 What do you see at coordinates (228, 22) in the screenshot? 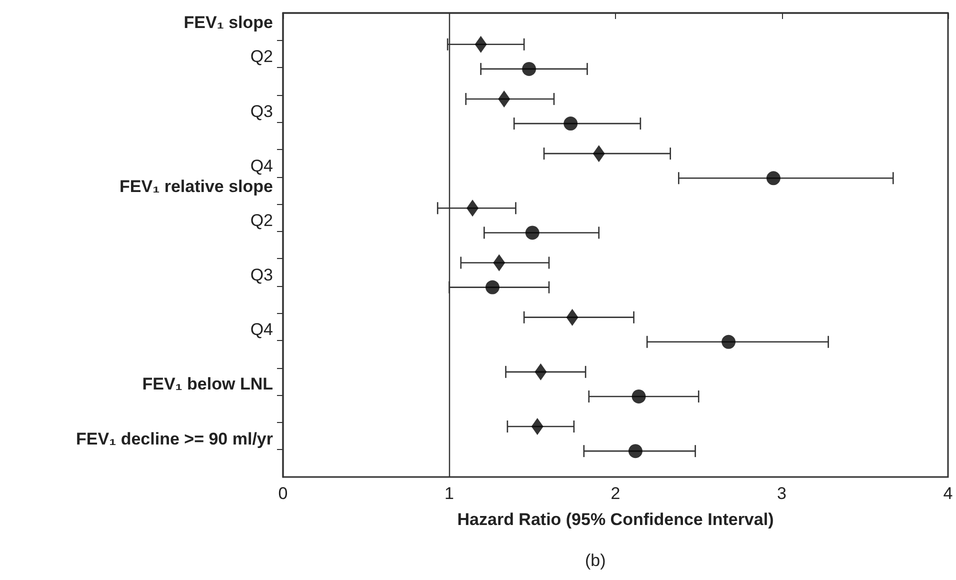
I see `y-tick-label: FEV₁ slope` at bounding box center [228, 22].